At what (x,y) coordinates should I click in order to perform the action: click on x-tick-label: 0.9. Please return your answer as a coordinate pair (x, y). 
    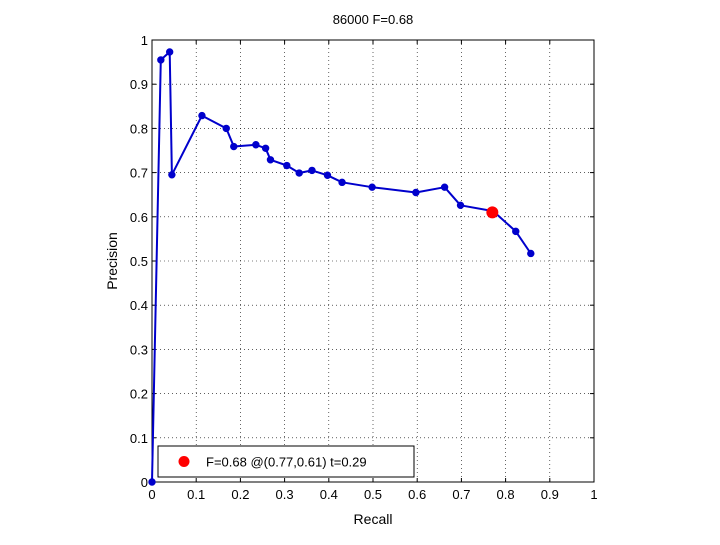
    Looking at the image, I should click on (550, 494).